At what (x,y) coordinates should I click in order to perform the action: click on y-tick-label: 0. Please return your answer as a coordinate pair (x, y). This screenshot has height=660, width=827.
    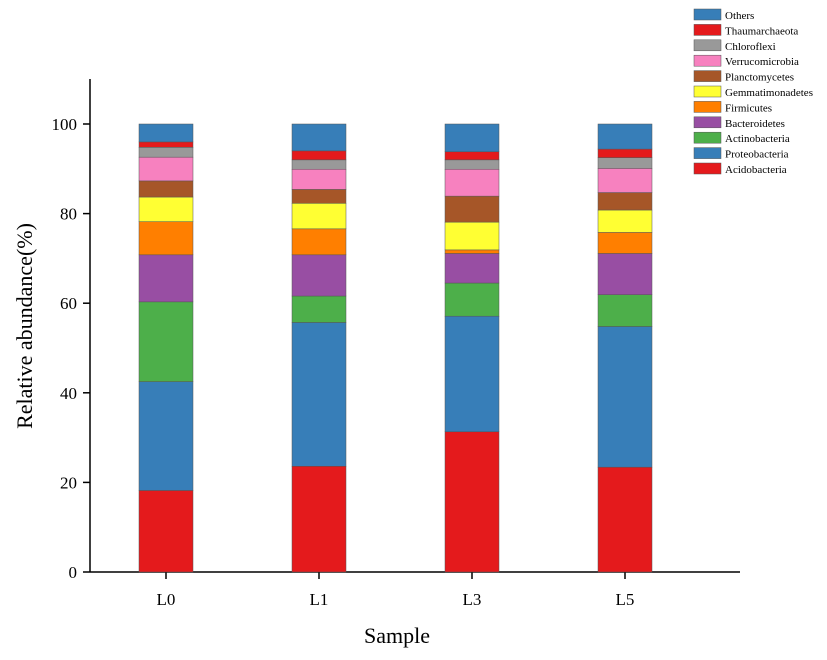
    Looking at the image, I should click on (73, 572).